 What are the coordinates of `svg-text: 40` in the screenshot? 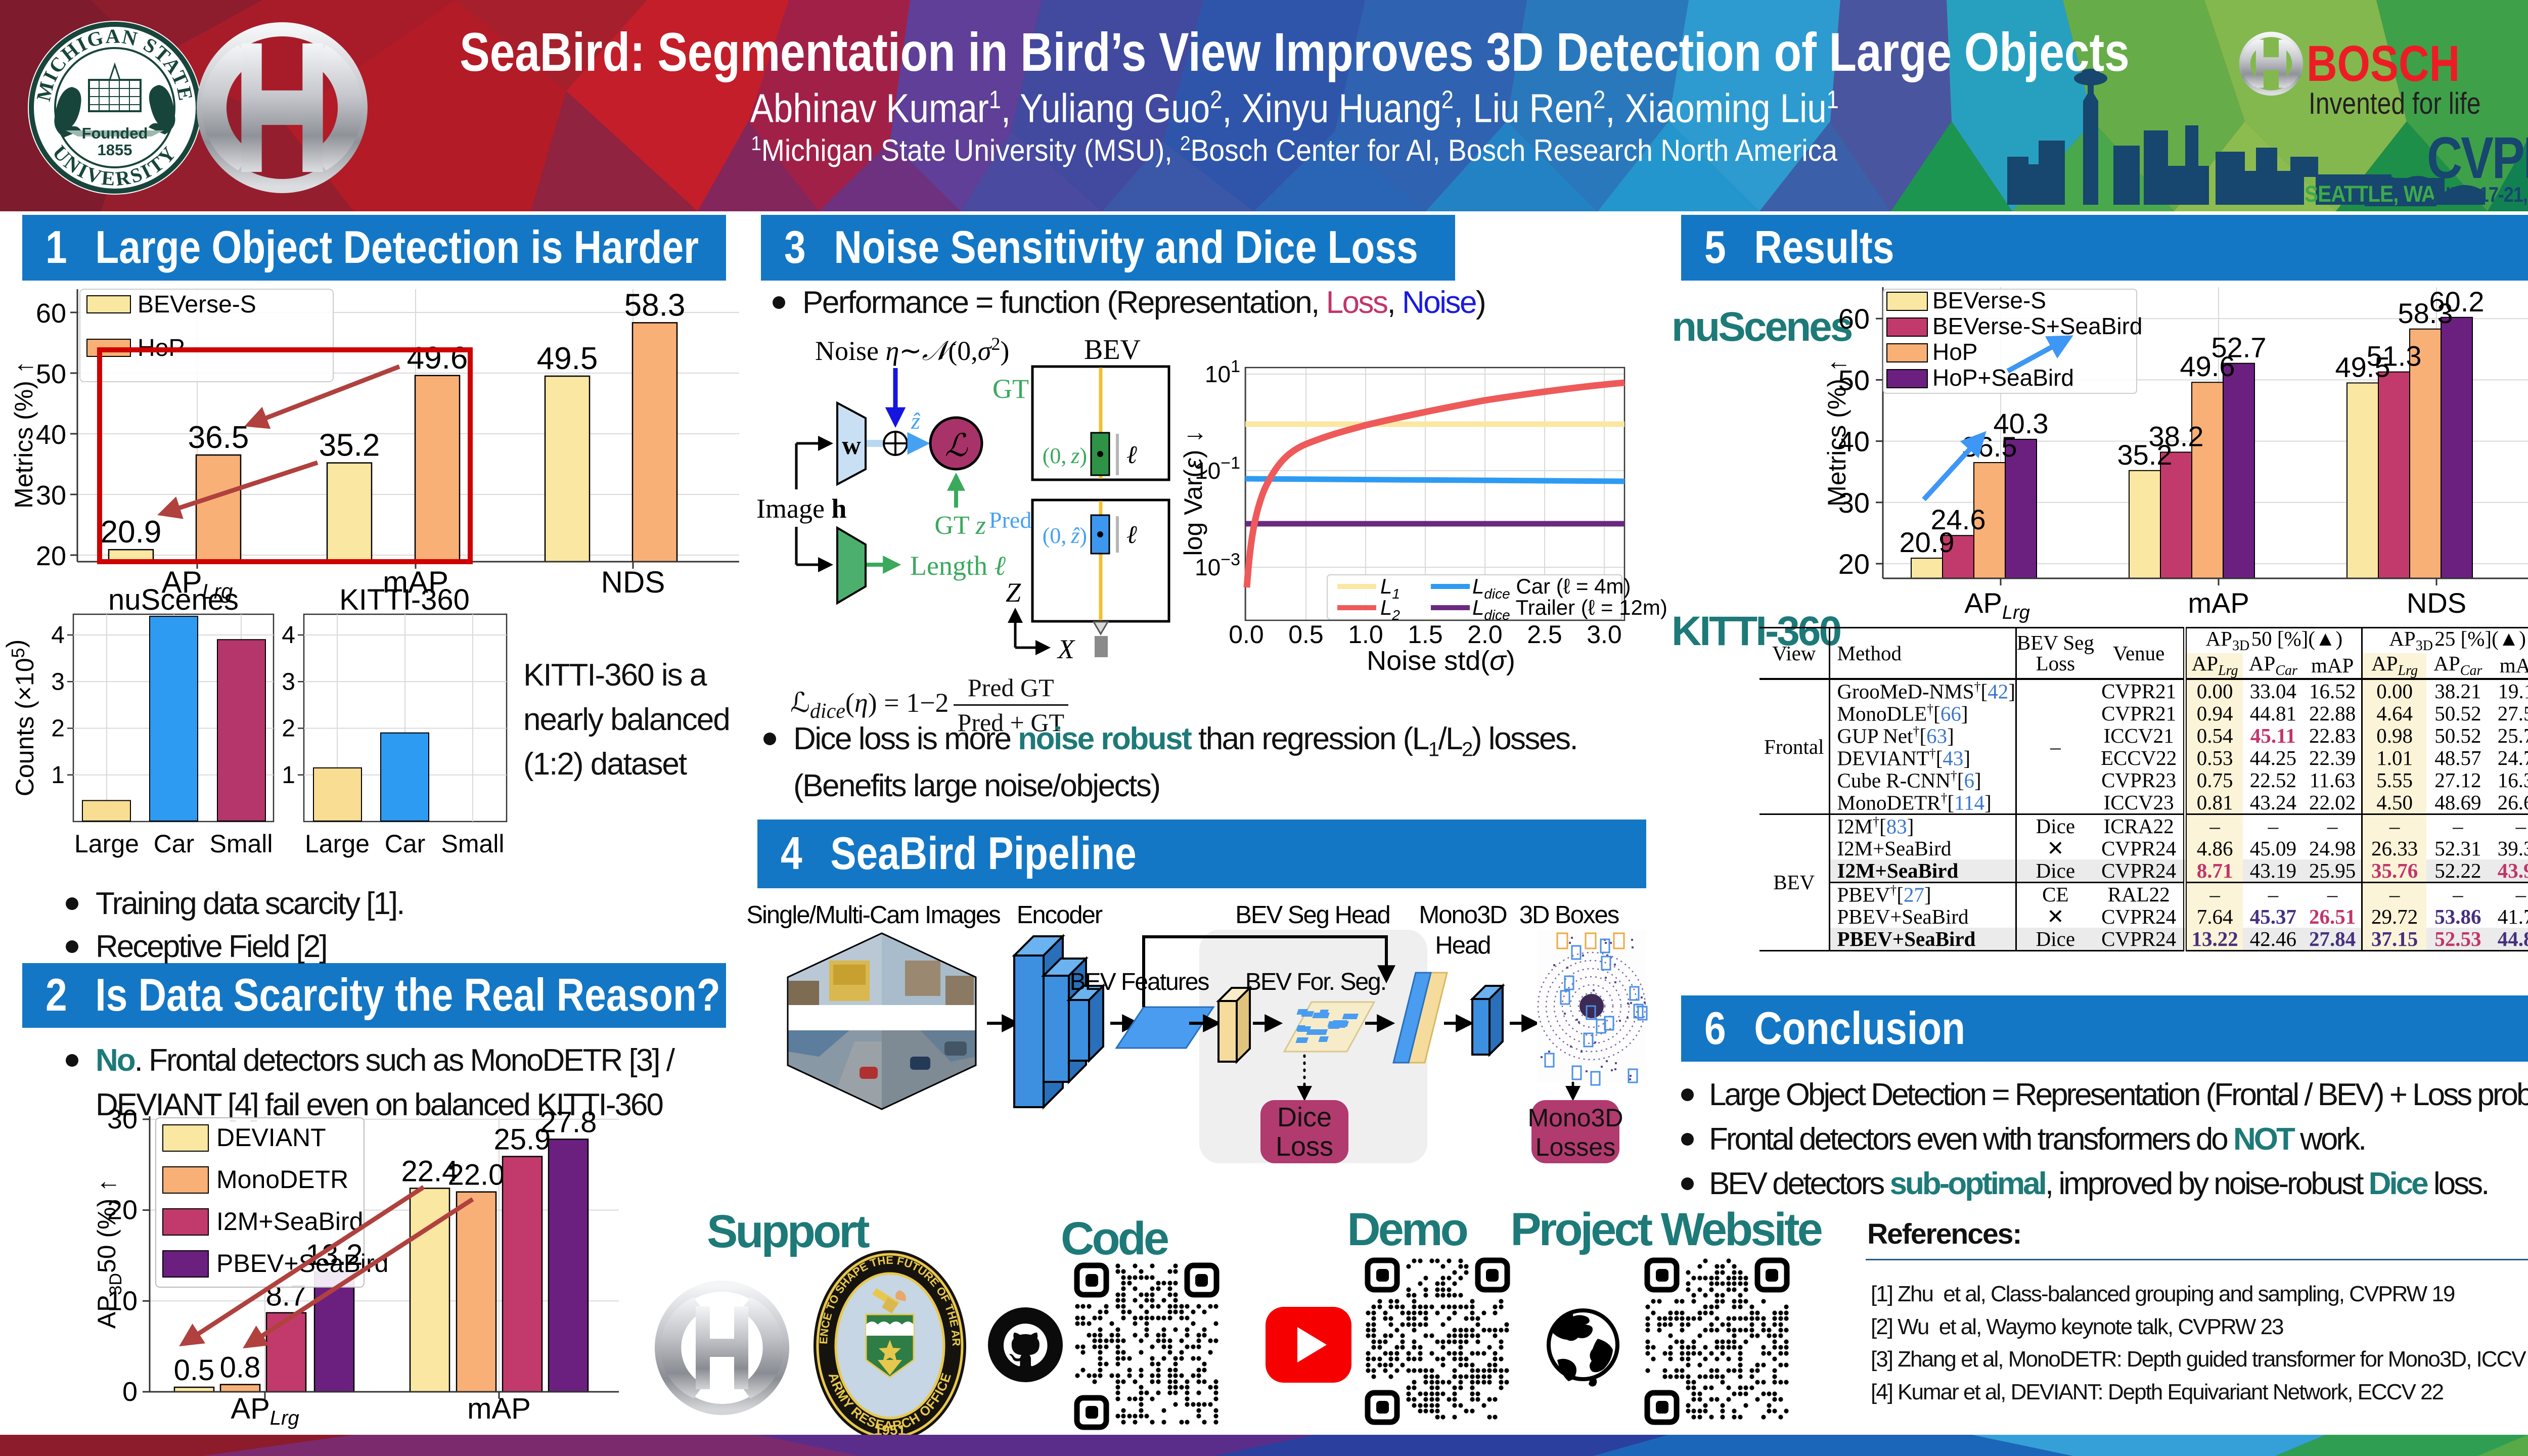 It's located at (51, 435).